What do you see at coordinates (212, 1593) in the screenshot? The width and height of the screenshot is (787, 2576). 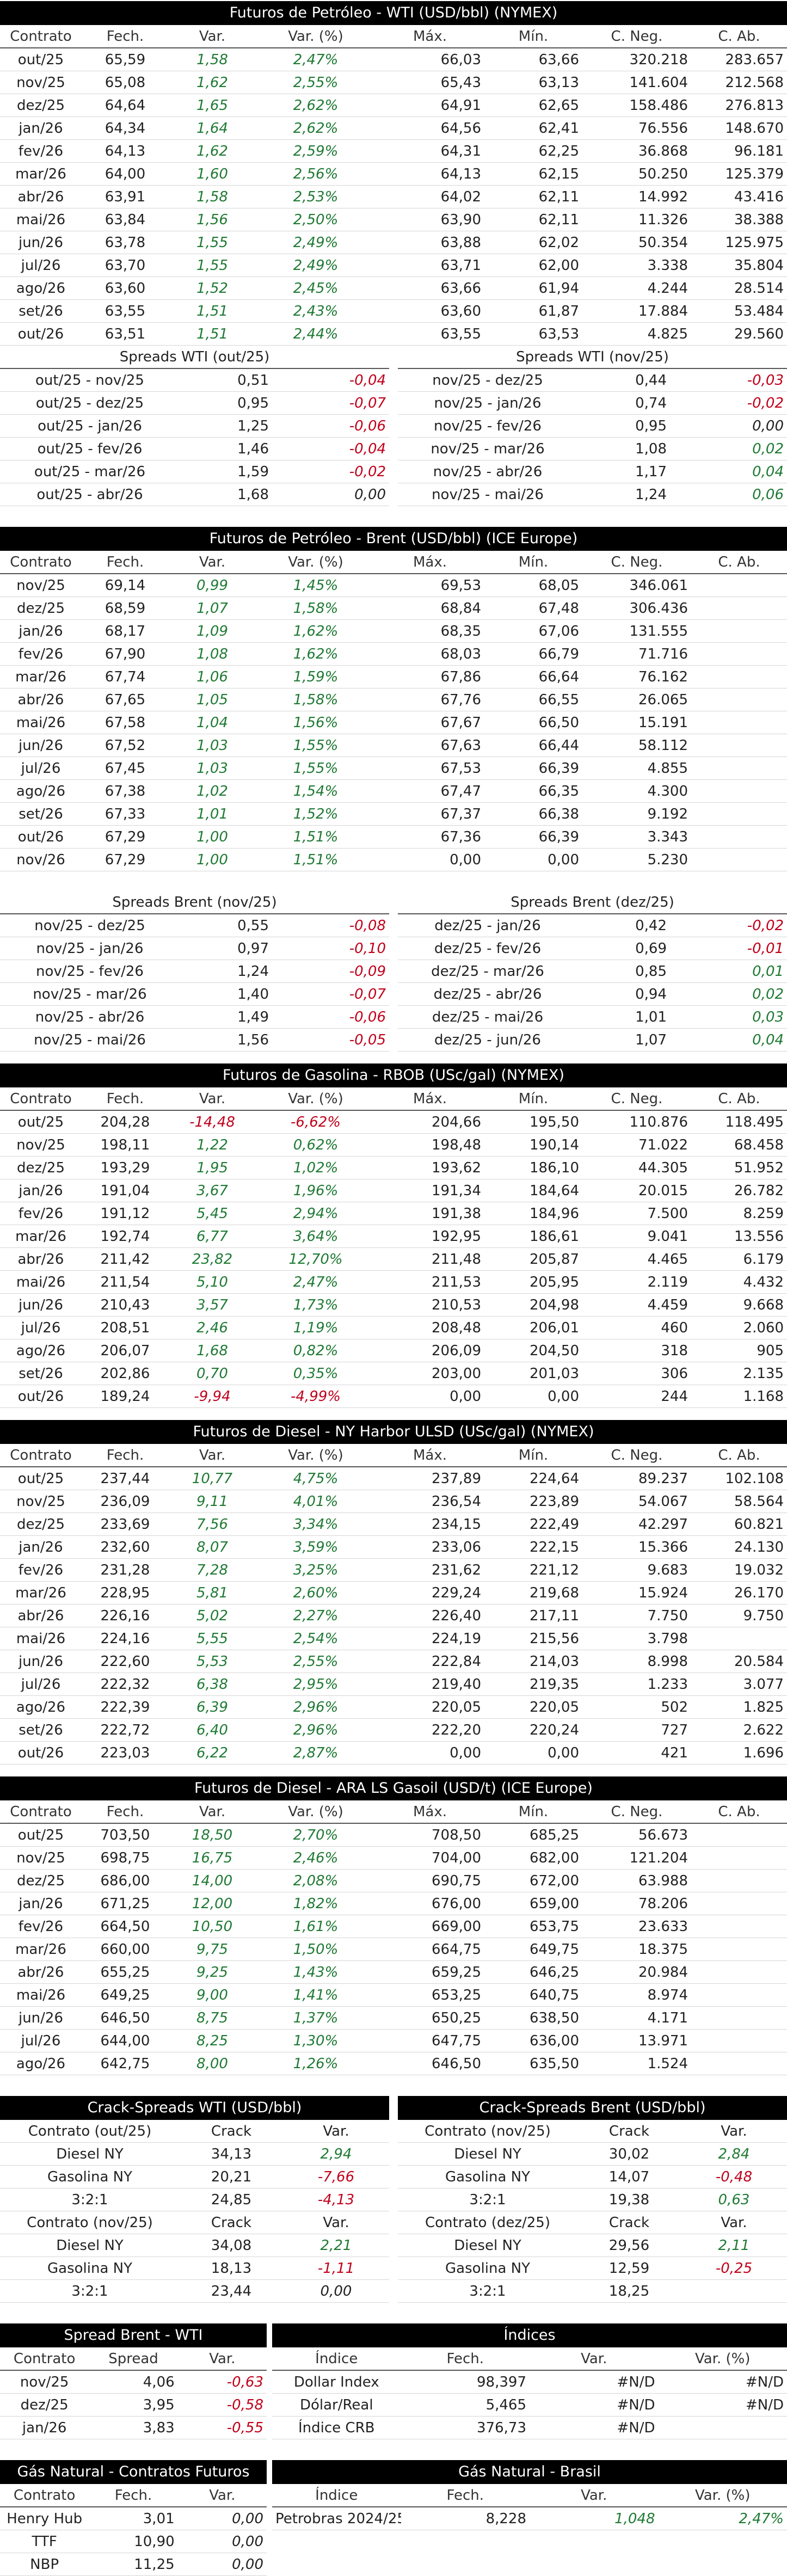 I see `table-cell: 5,81` at bounding box center [212, 1593].